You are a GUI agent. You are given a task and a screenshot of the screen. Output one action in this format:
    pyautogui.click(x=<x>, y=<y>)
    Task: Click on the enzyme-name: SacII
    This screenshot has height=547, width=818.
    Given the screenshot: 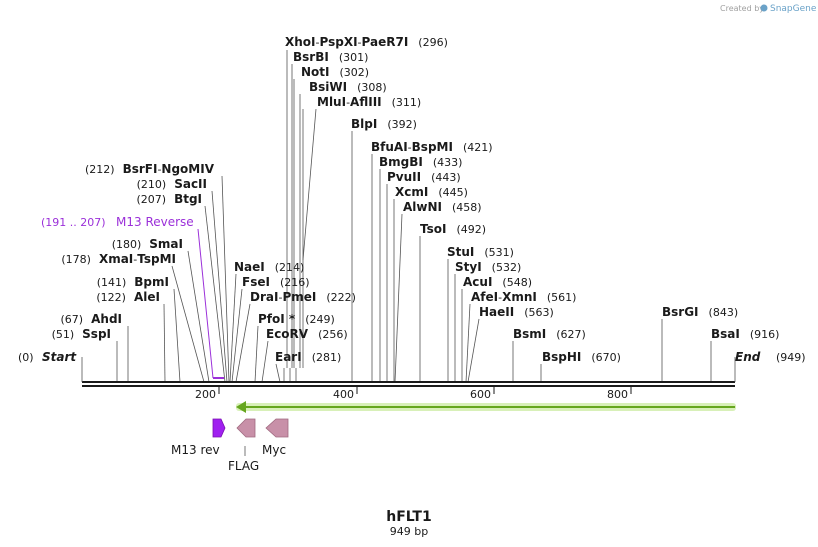 What is the action you would take?
    pyautogui.click(x=190, y=184)
    